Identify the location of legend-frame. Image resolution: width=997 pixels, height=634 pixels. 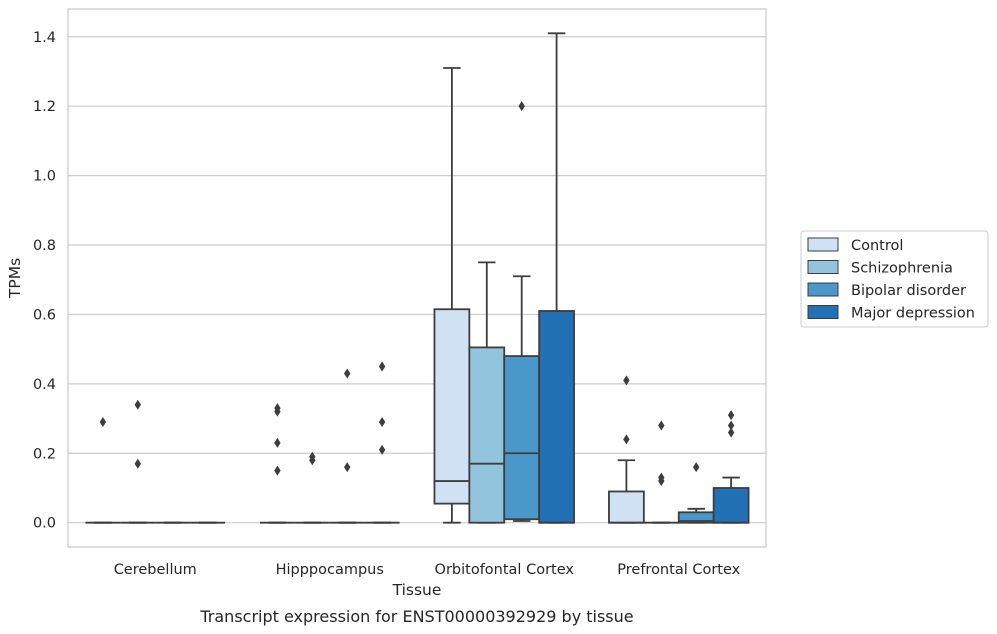
(894, 279).